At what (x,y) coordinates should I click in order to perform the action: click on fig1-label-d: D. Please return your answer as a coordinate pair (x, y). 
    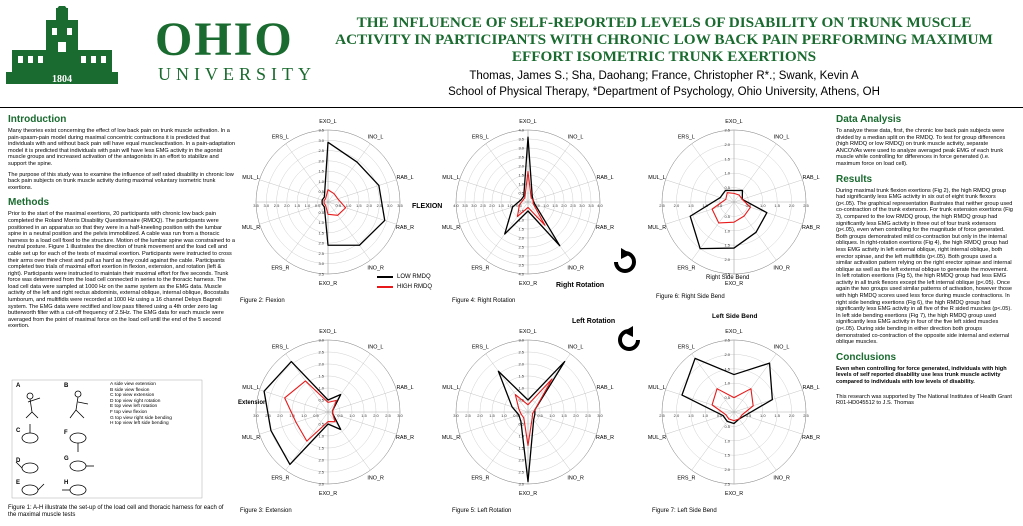
    Looking at the image, I should click on (18, 461).